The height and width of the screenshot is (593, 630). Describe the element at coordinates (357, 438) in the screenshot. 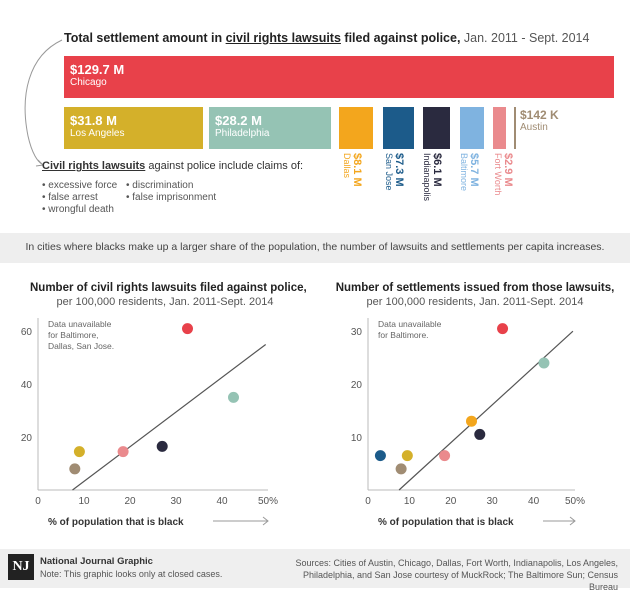

I see `y-tick-label: 10` at that location.